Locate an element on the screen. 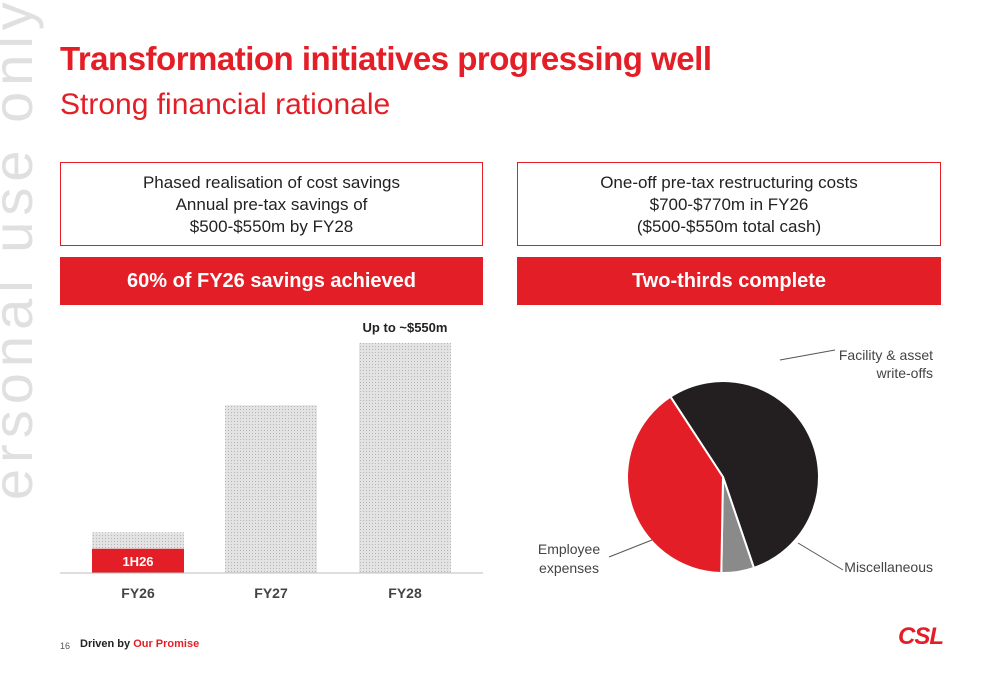  label-employee-line-1: Employee is located at coordinates (569, 549).